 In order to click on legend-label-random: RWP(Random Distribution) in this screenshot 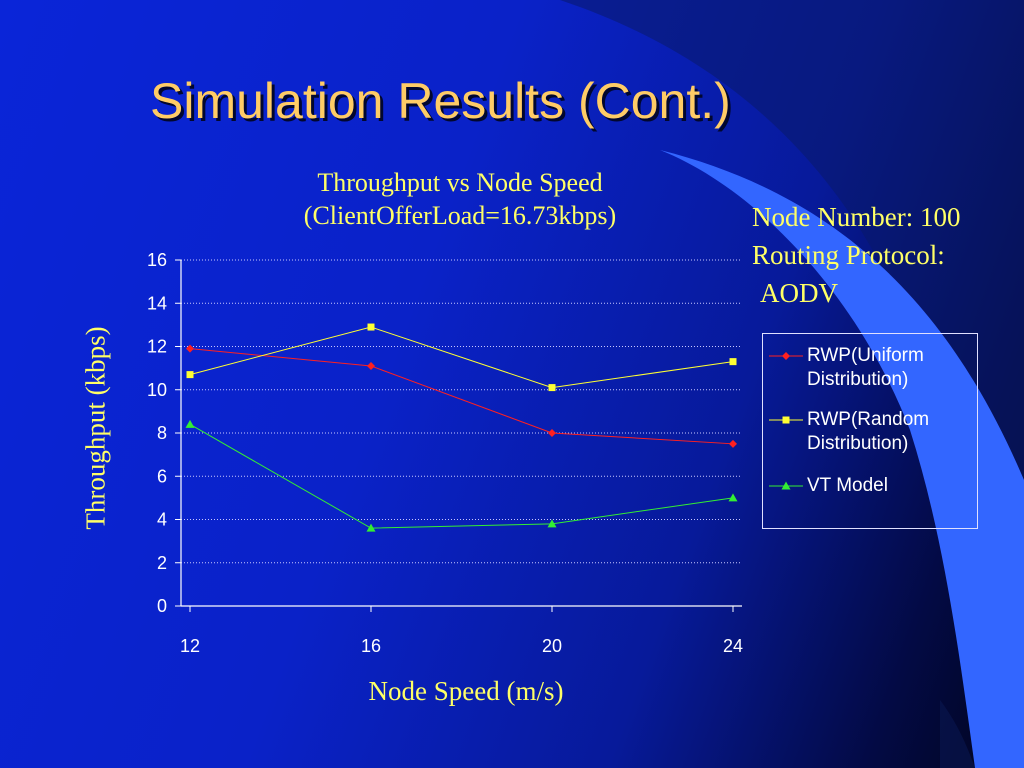, I will do `click(868, 431)`.